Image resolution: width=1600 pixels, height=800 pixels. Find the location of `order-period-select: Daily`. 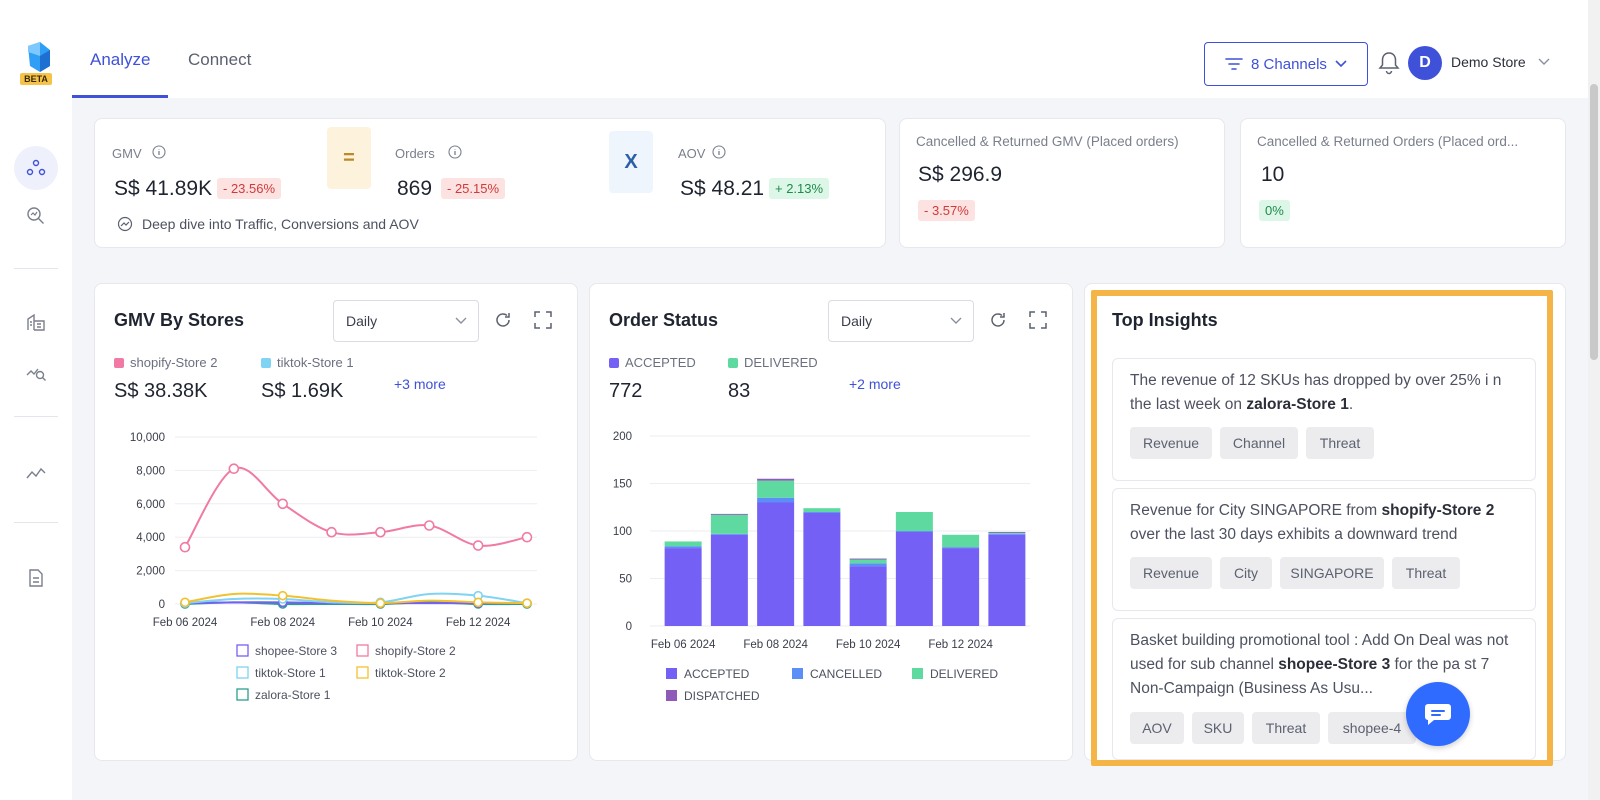

order-period-select: Daily is located at coordinates (901, 321).